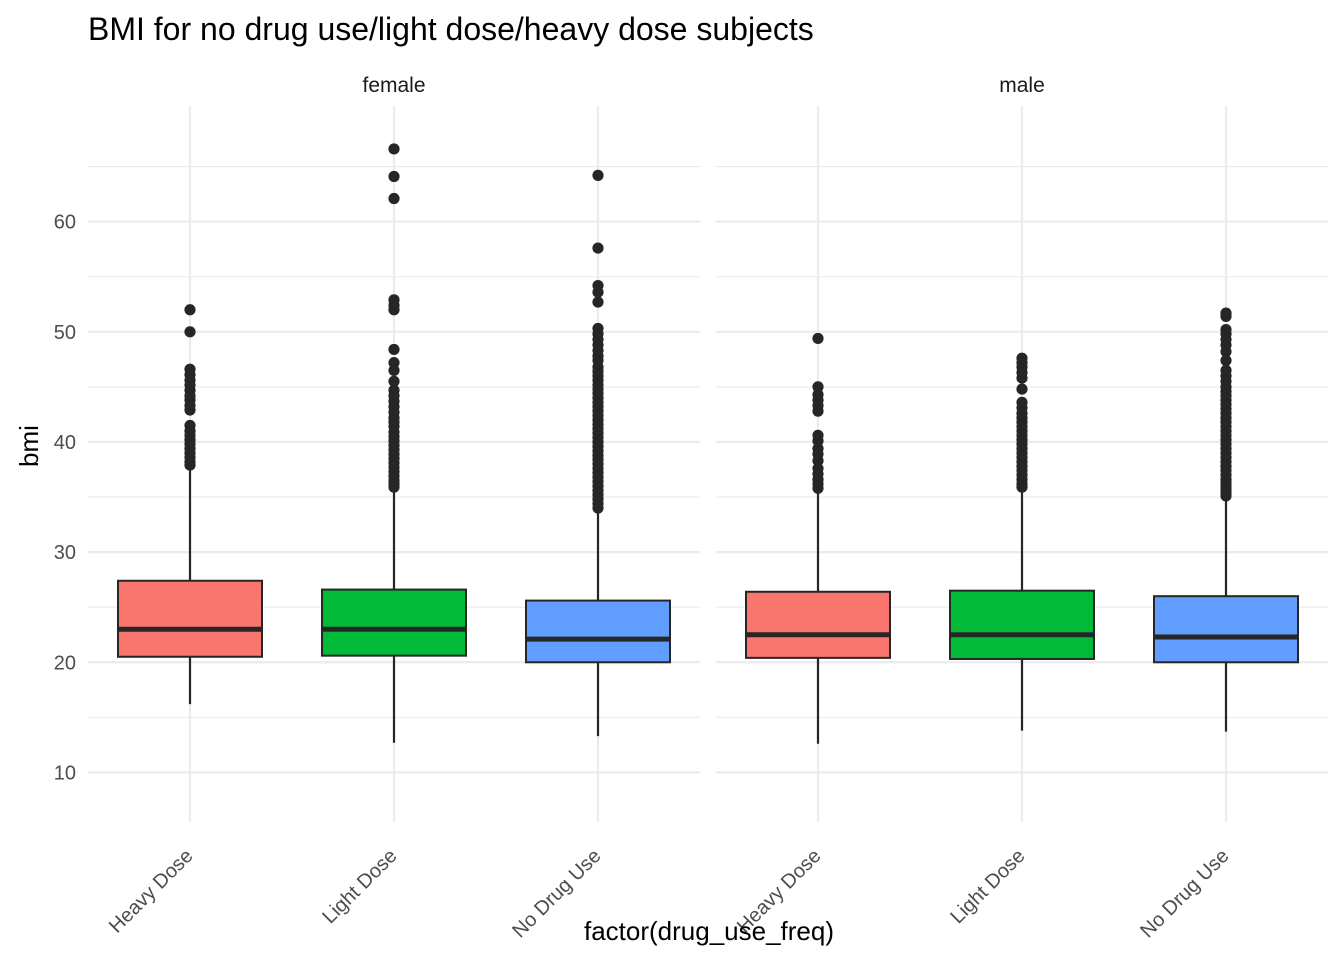 This screenshot has height=960, width=1344. What do you see at coordinates (29, 446) in the screenshot?
I see `y-axis-label: bmi` at bounding box center [29, 446].